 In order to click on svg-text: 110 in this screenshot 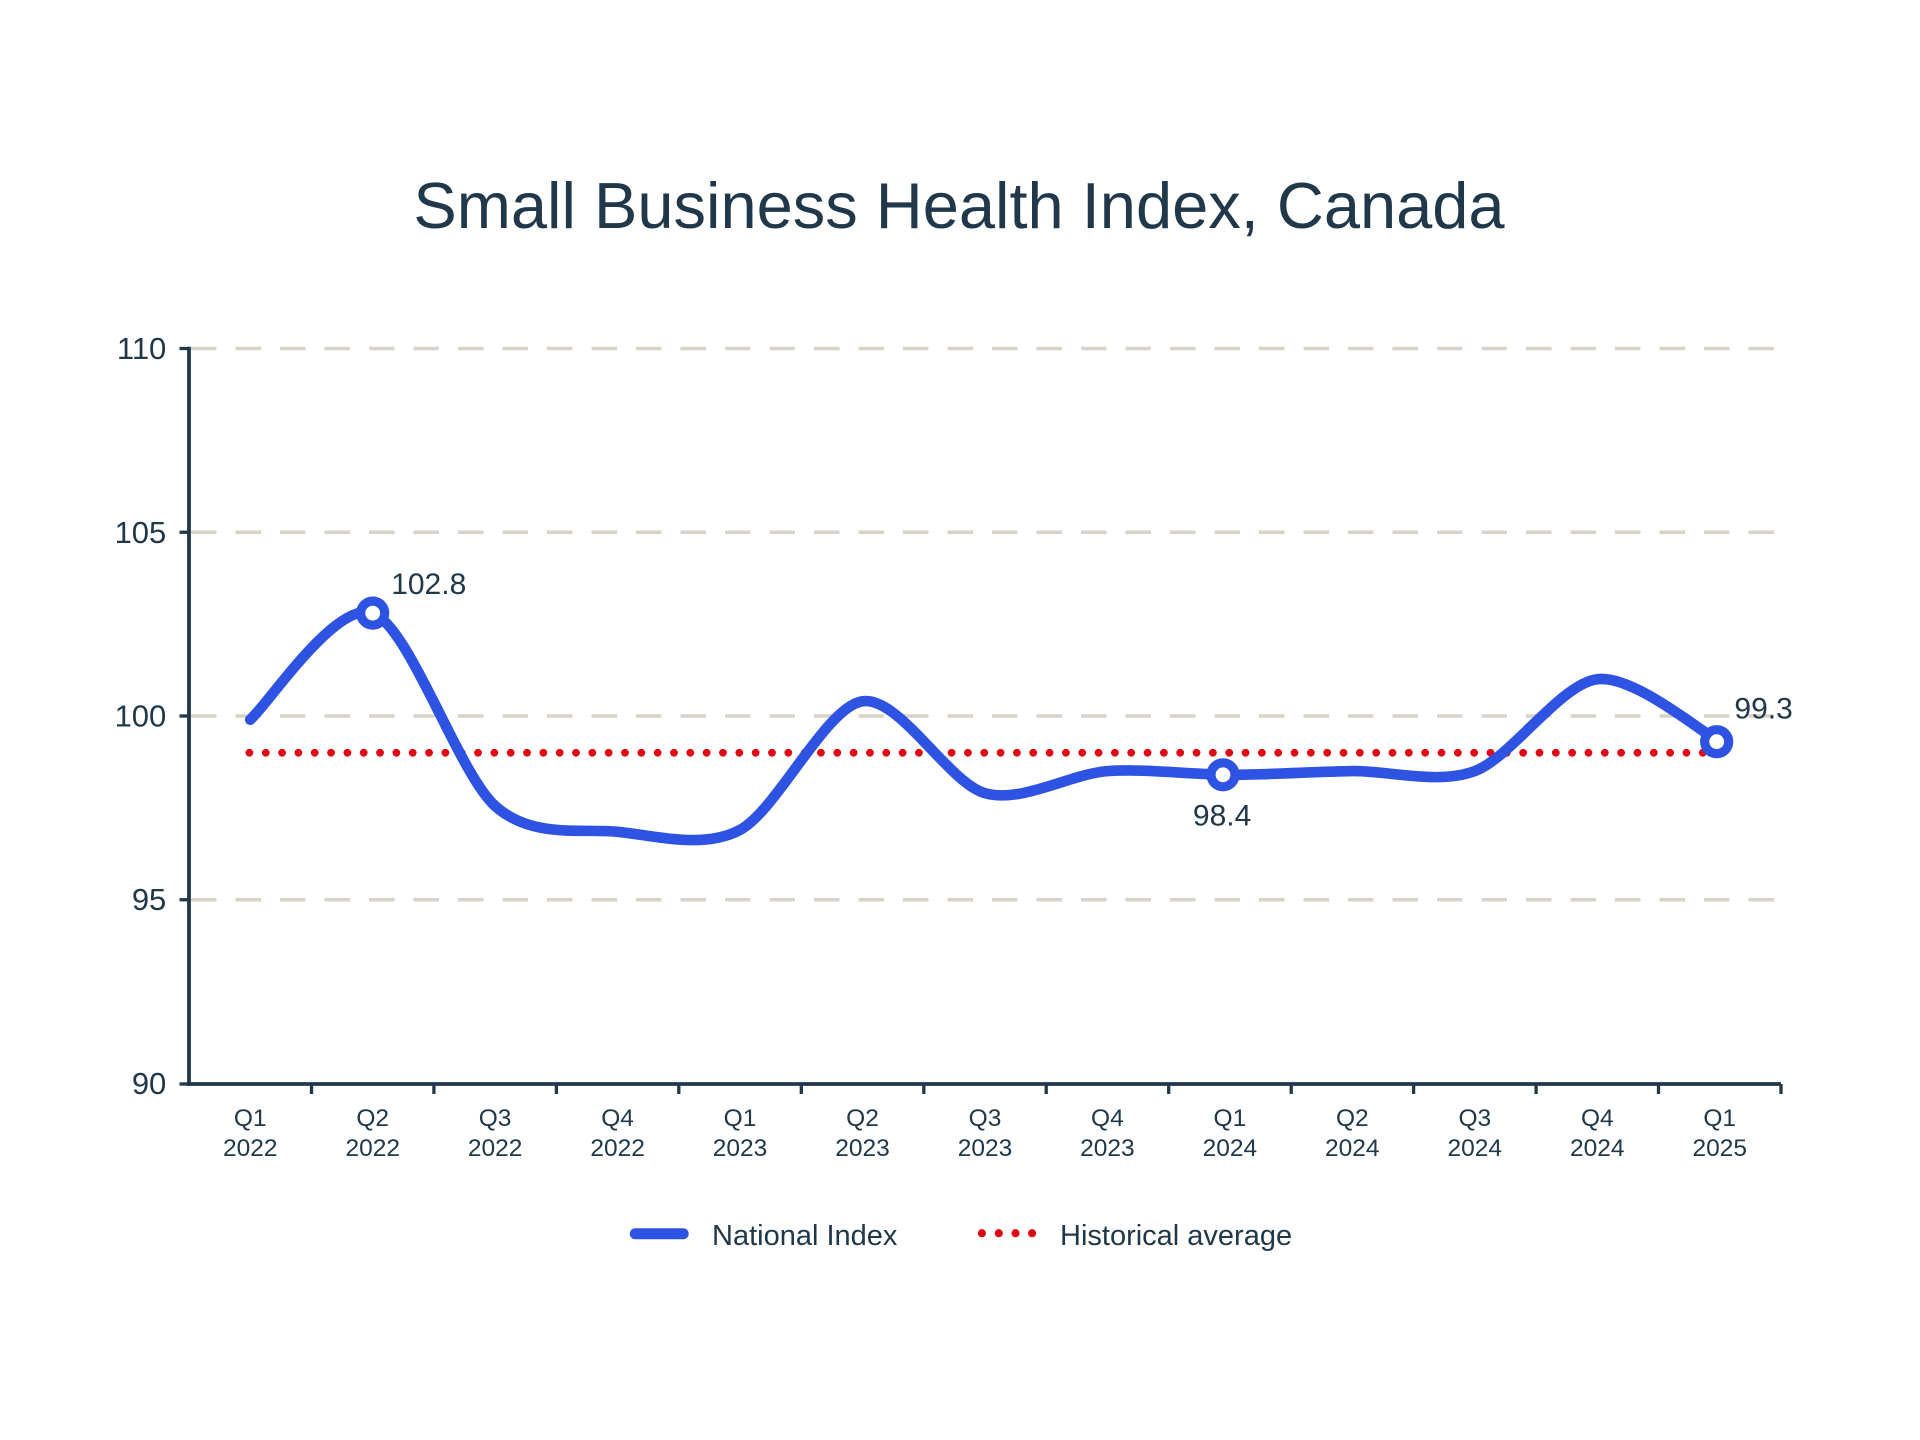, I will do `click(141, 348)`.